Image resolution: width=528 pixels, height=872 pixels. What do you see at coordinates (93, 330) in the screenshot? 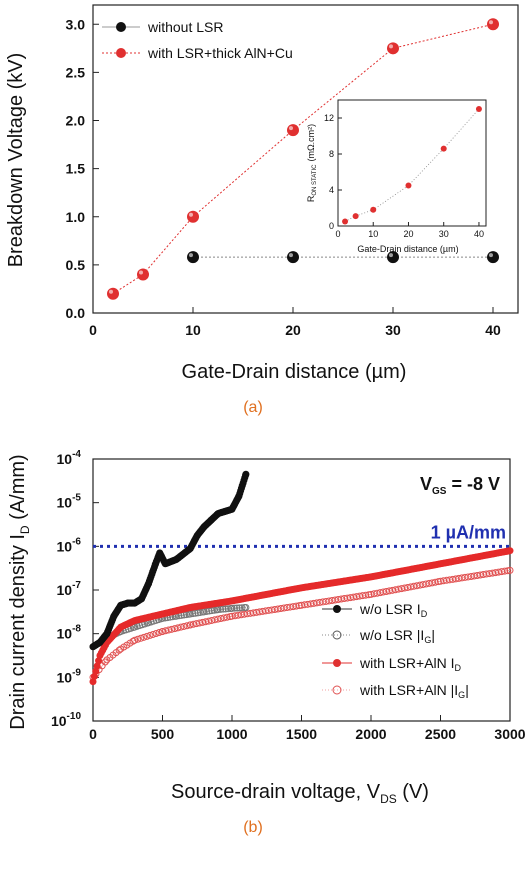
I see `a-xtick-label: 0` at bounding box center [93, 330].